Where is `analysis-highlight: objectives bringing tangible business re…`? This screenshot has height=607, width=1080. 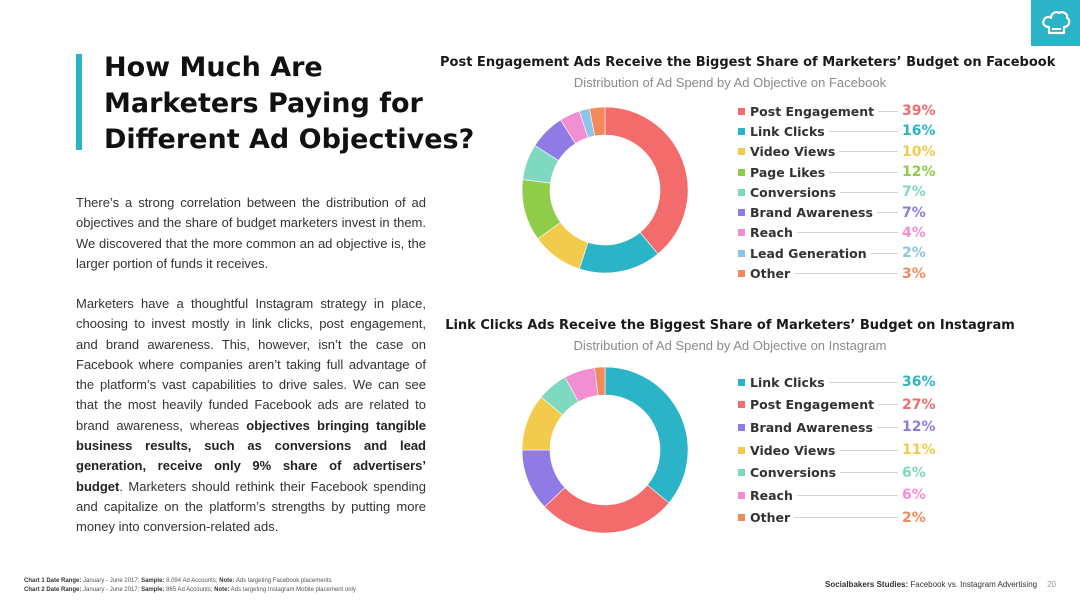
analysis-highlight: objectives bringing tangible business re… is located at coordinates (251, 455).